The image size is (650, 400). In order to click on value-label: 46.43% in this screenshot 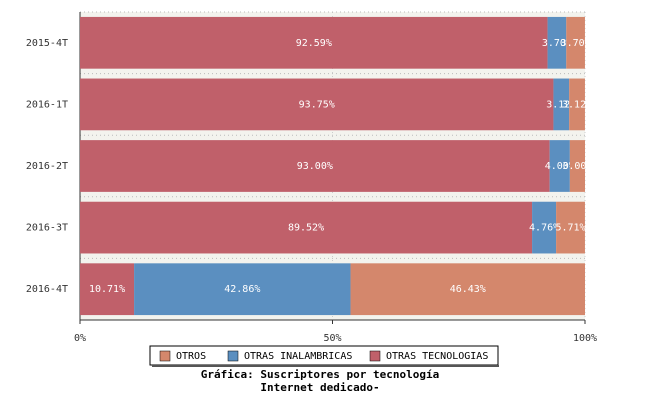, I will do `click(468, 289)`.